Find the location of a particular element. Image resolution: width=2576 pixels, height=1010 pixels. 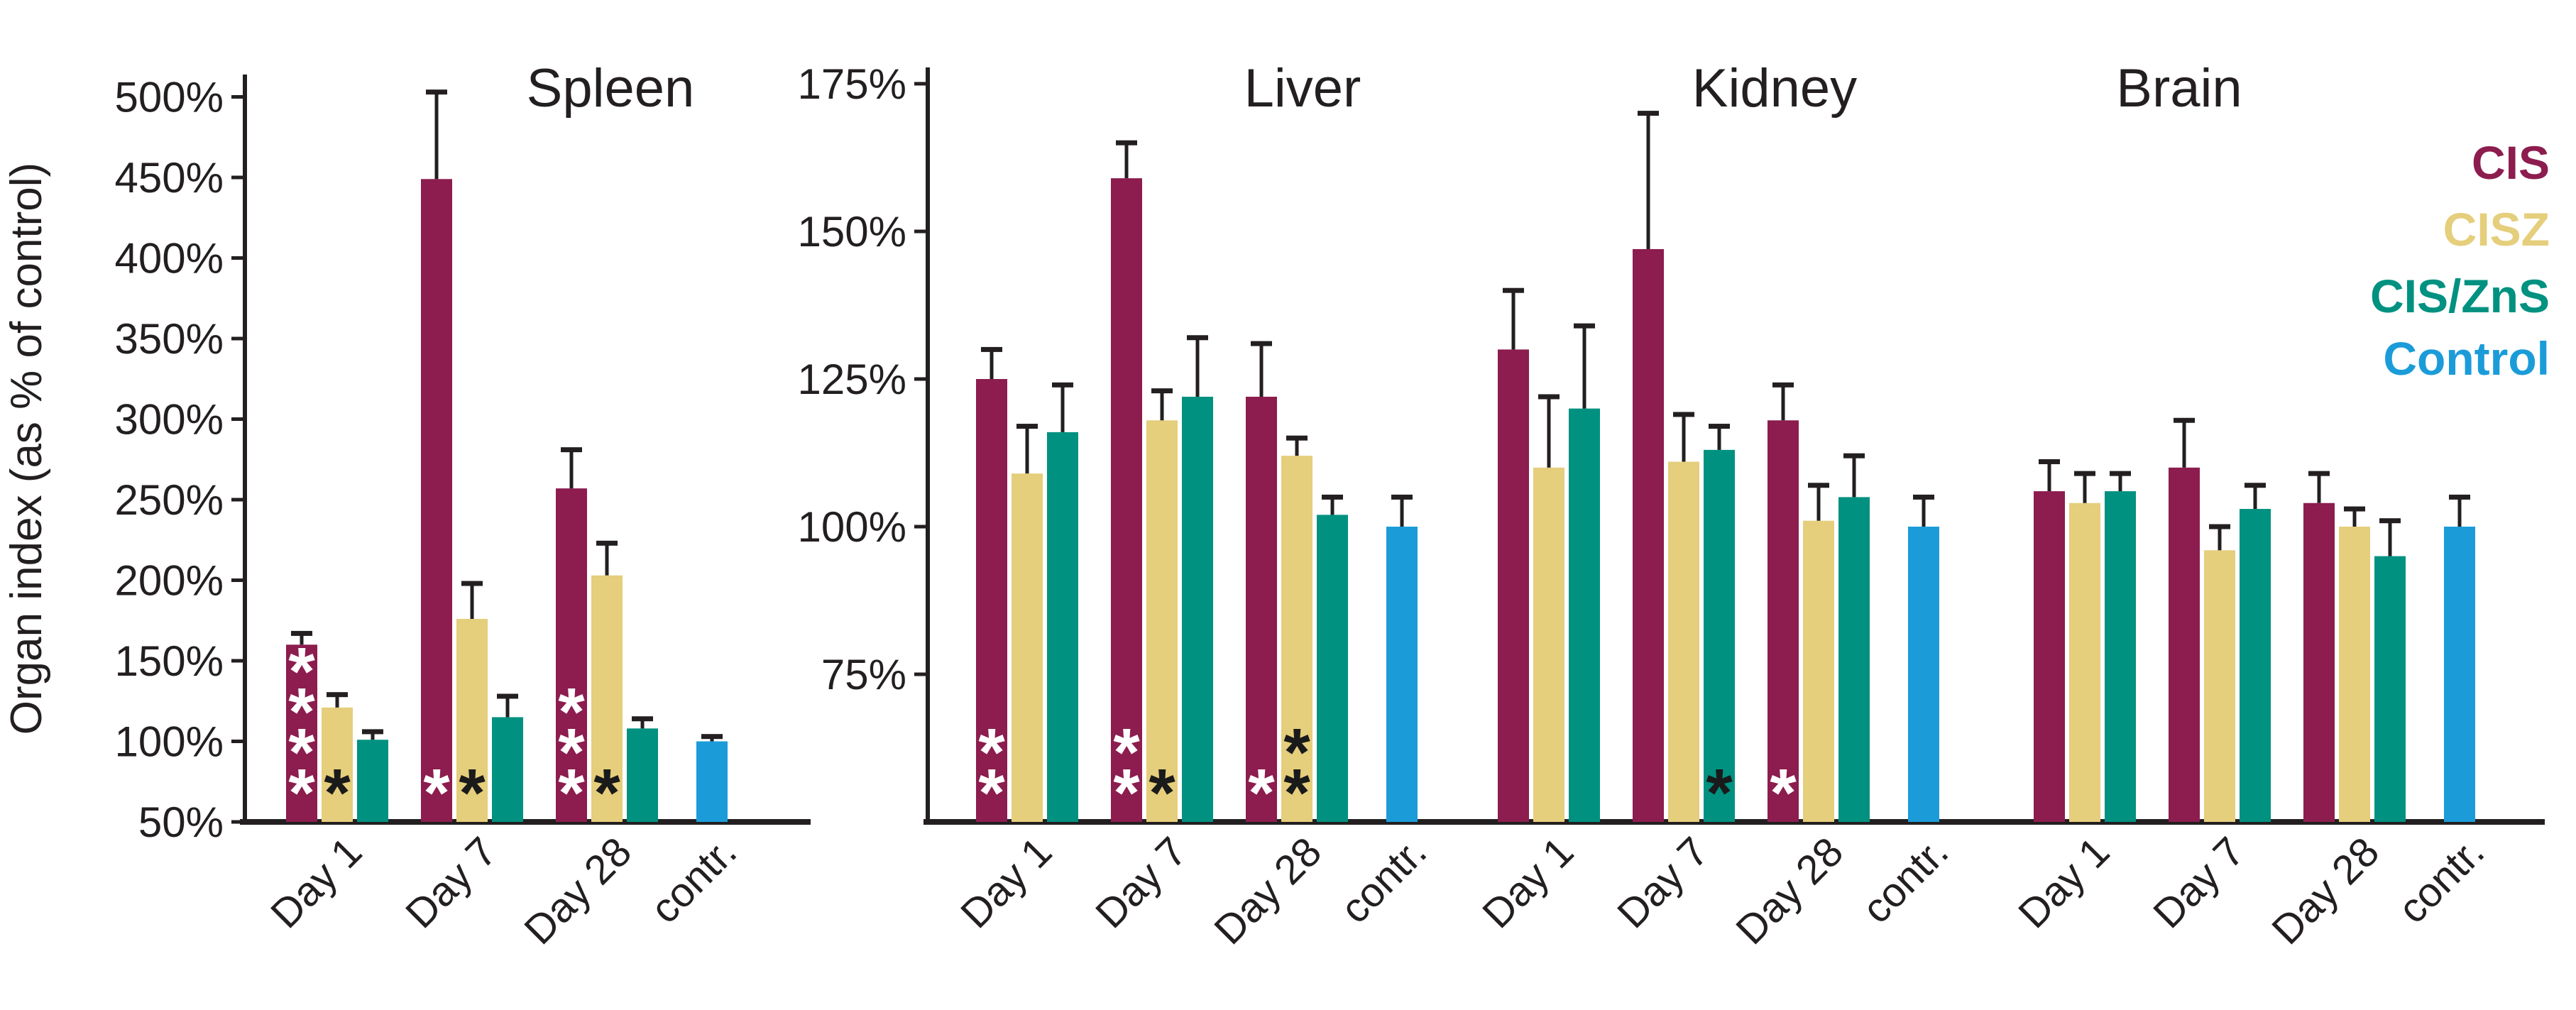

left-axis-tick-label: 250% is located at coordinates (169, 500).